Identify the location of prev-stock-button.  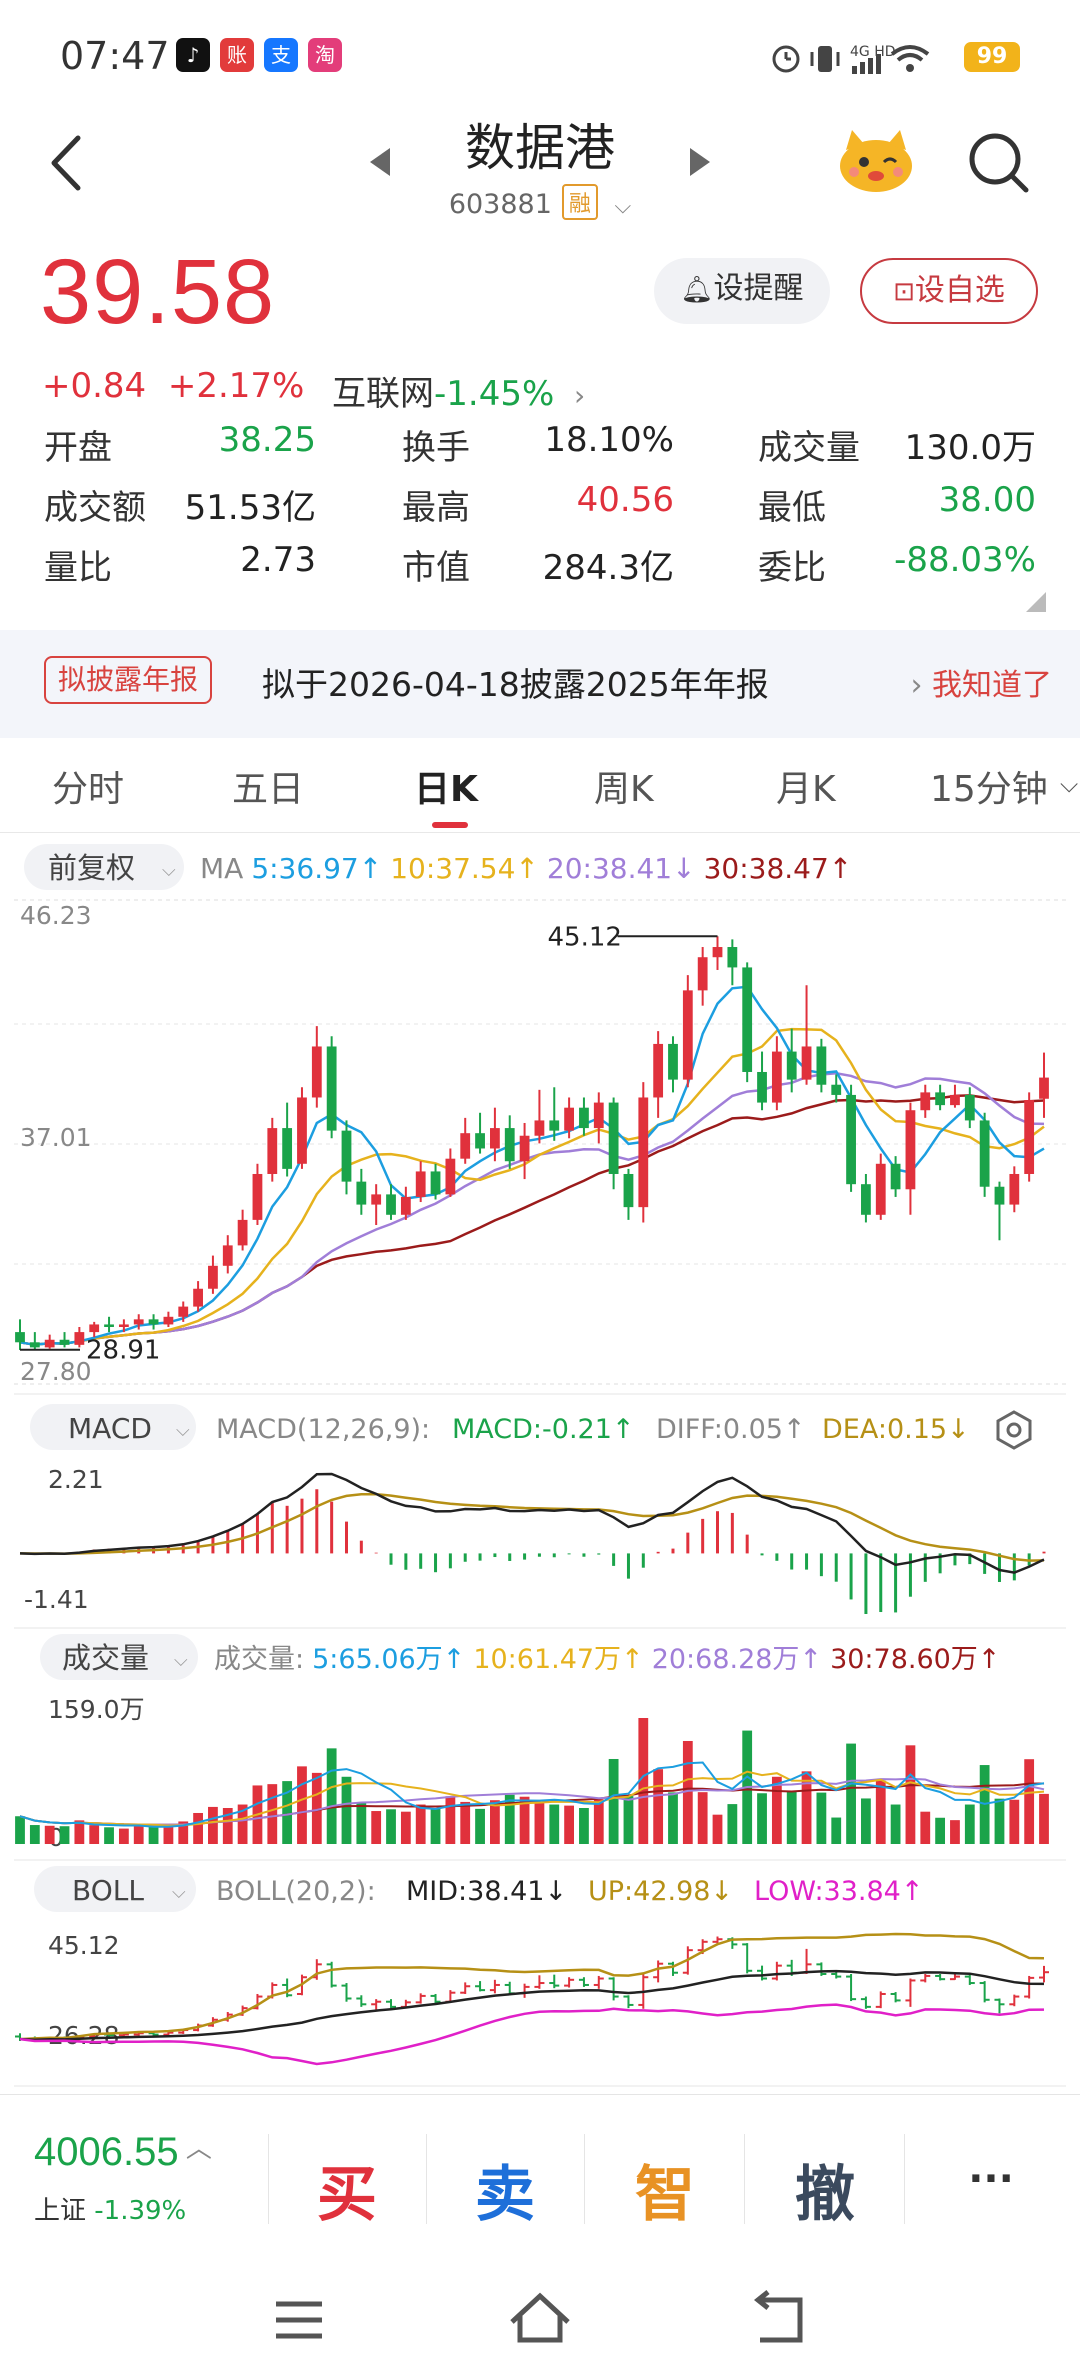
(380, 162).